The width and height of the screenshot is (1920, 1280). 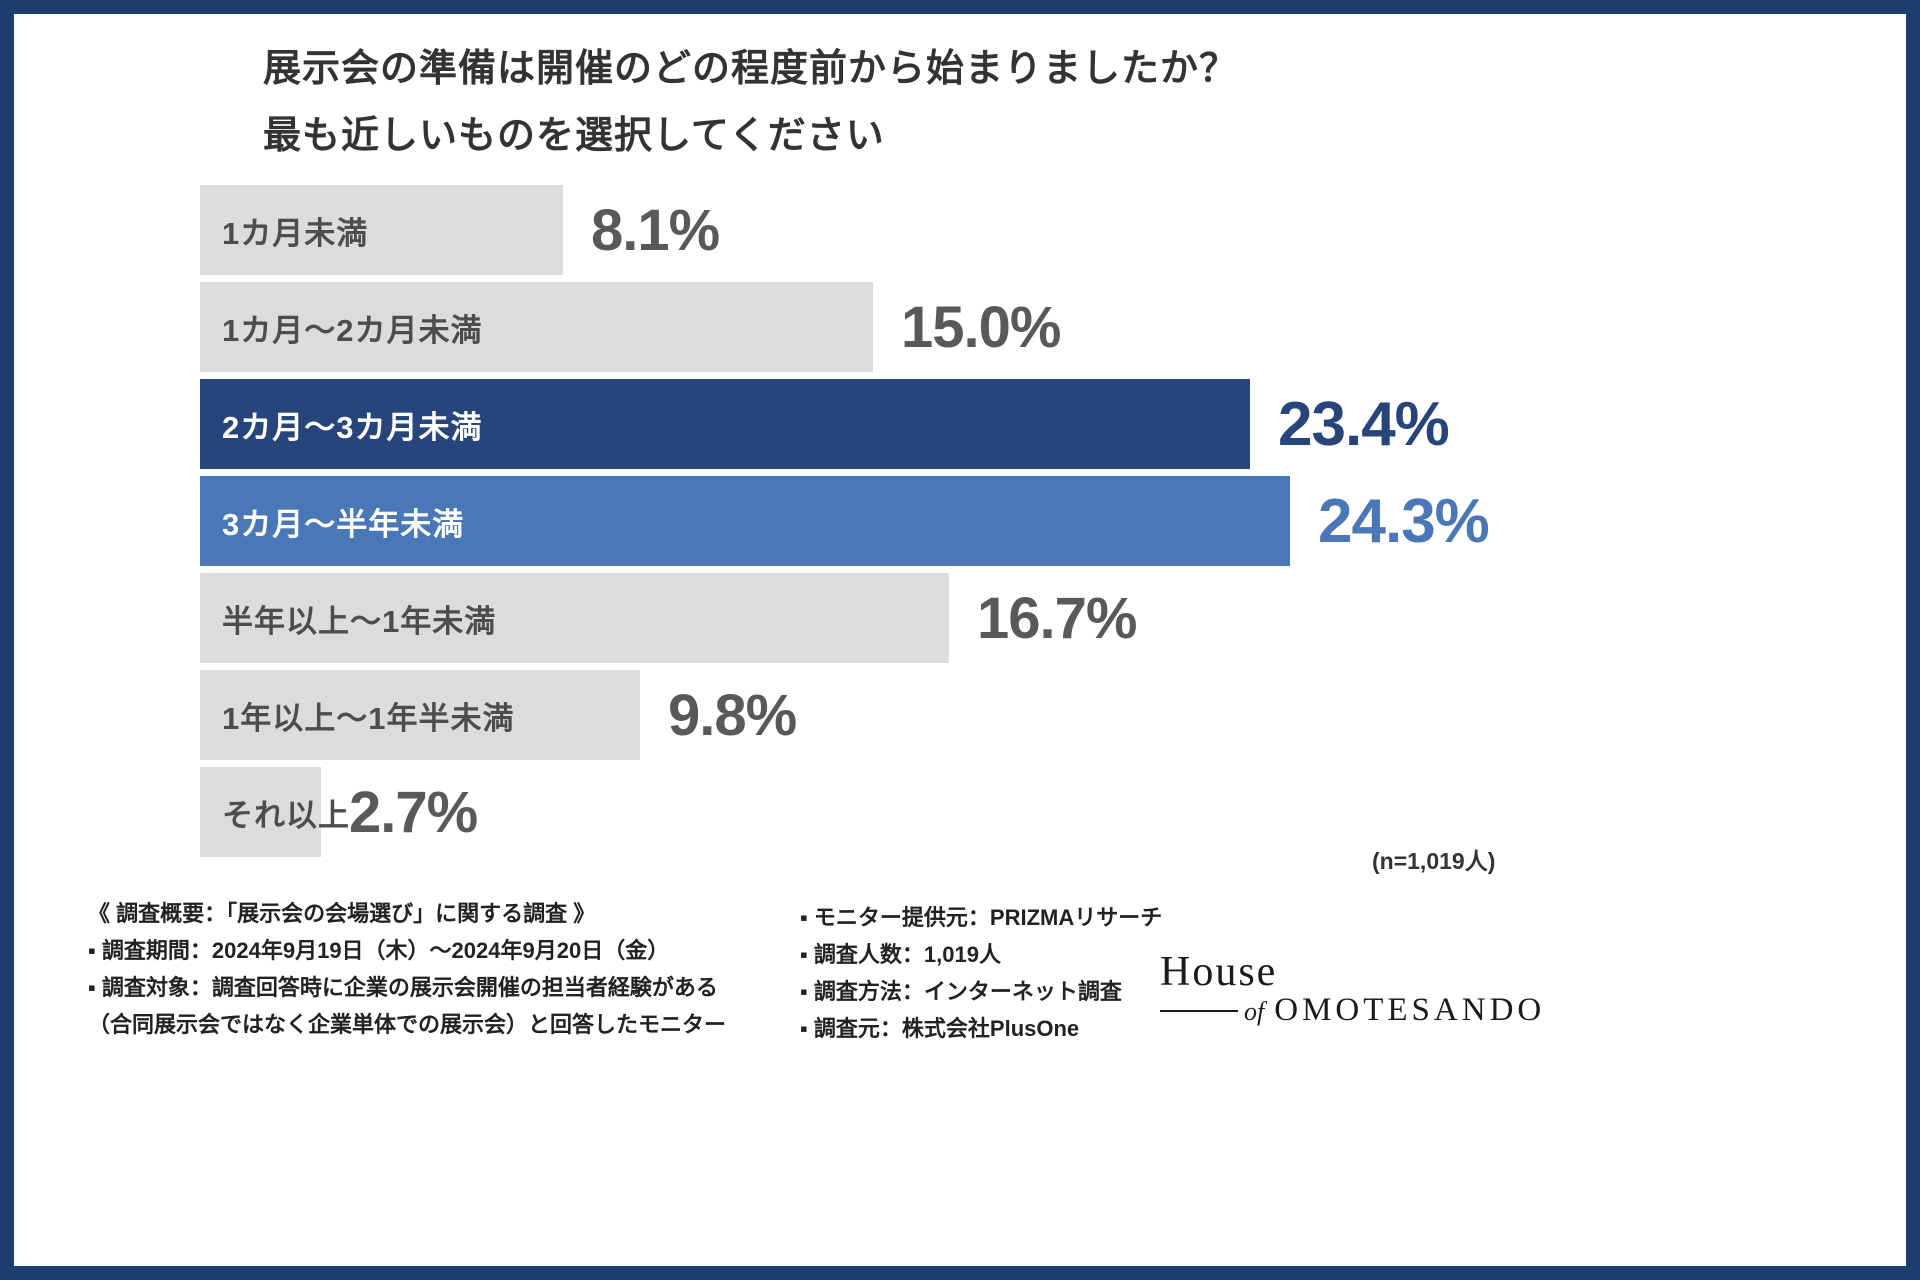 I want to click on bar: それ以上, so click(x=274, y=812).